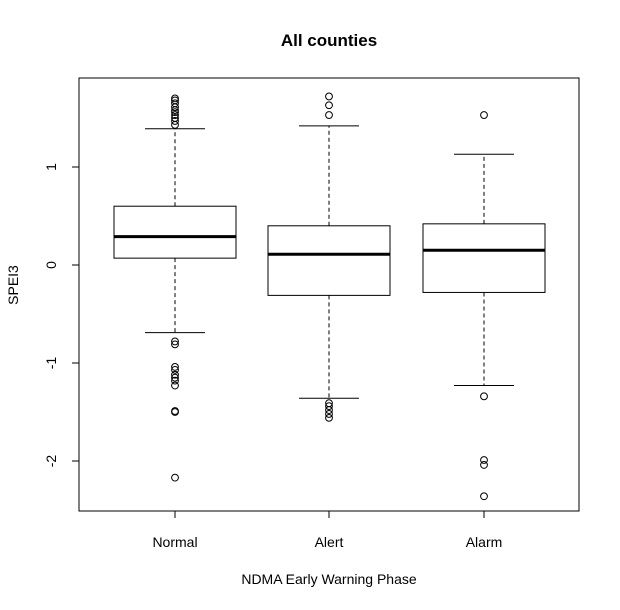 The image size is (620, 610). I want to click on y-tick-label: 0, so click(51, 265).